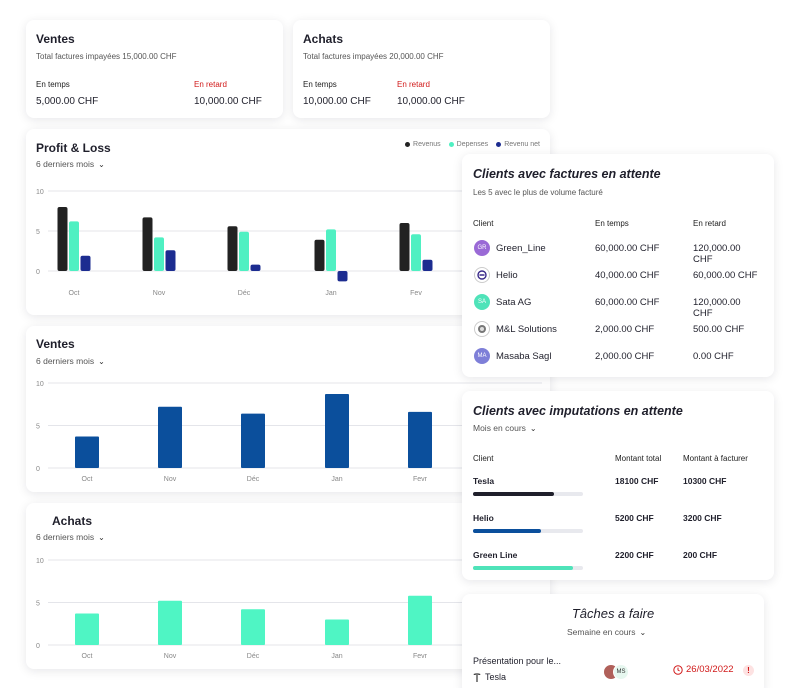  Describe the element at coordinates (420, 656) in the screenshot. I see `x-tick-label: Fevr` at that location.